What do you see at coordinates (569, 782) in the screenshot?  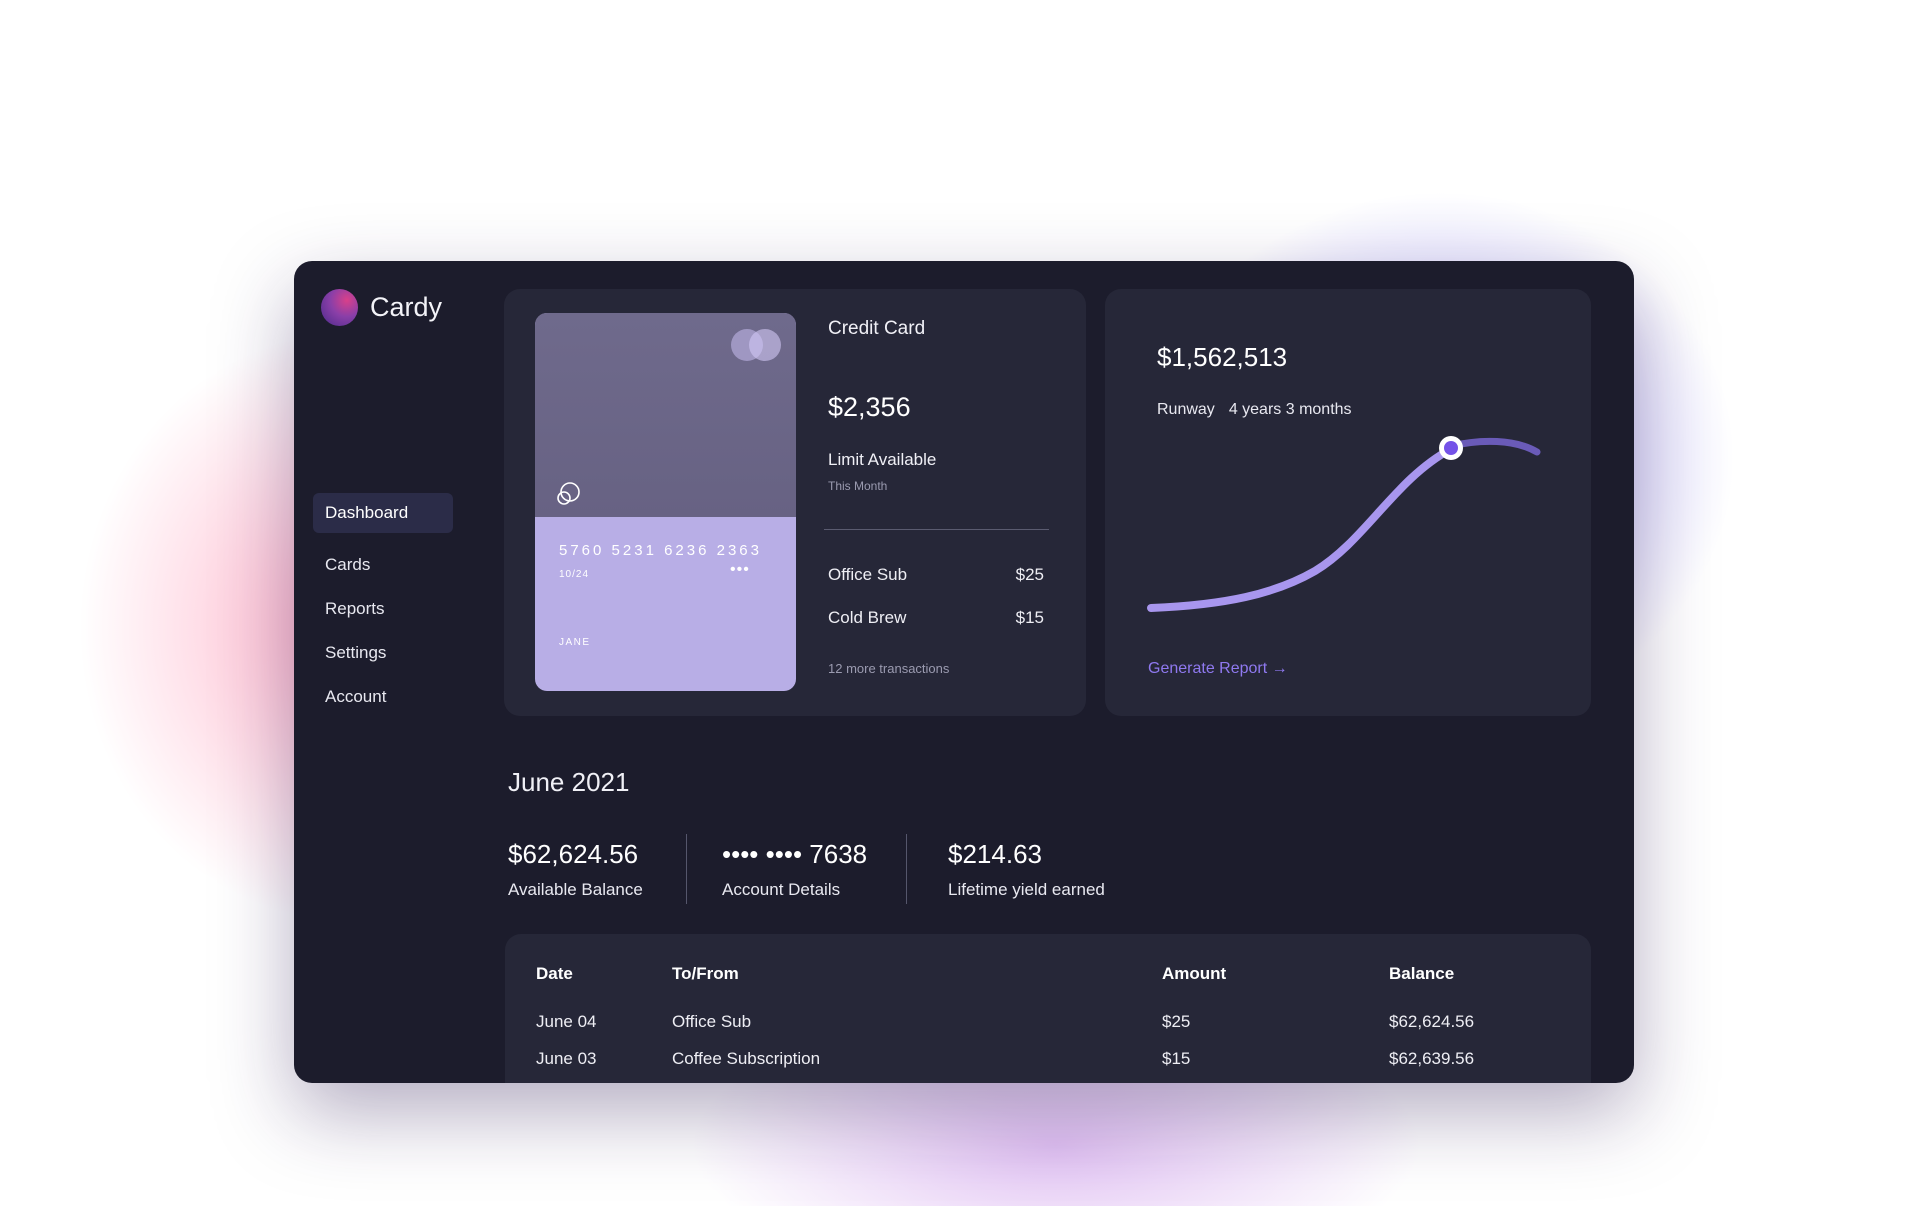 I see `month-title: June 2021` at bounding box center [569, 782].